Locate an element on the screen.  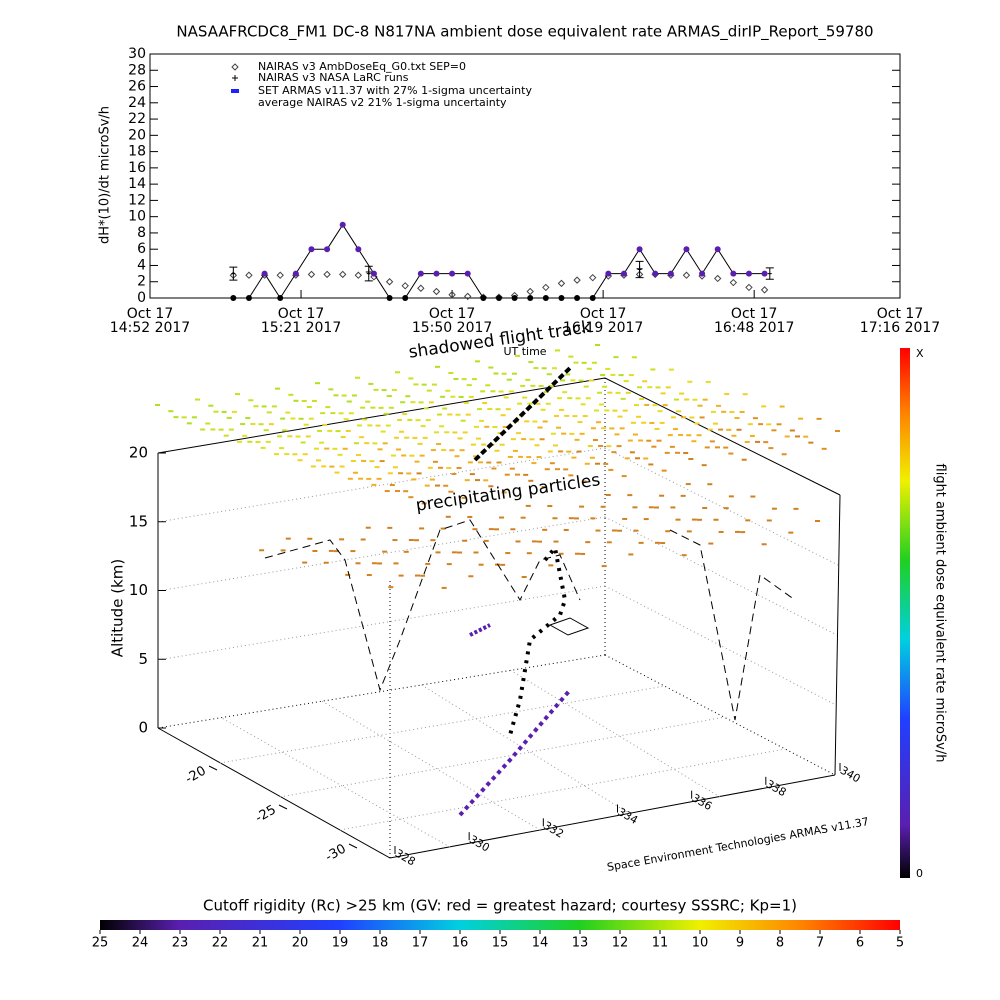
y-tick-label: 22 is located at coordinates (137, 119).